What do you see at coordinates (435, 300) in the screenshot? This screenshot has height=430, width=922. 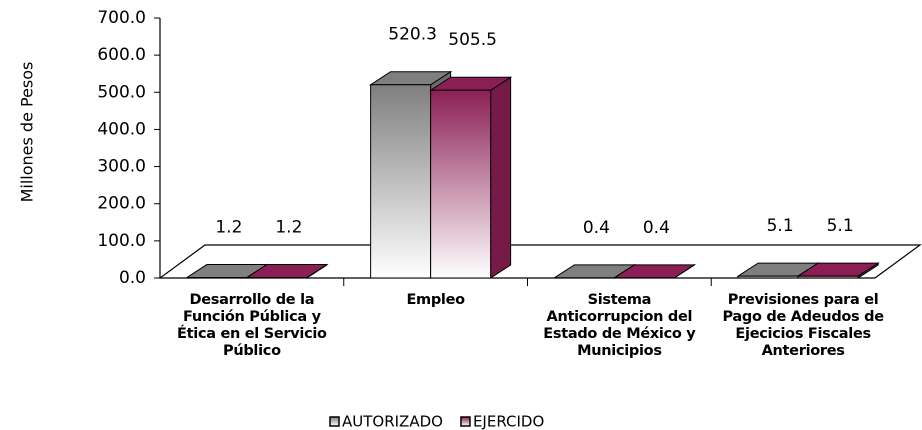 I see `x-tick-label: Empleo` at bounding box center [435, 300].